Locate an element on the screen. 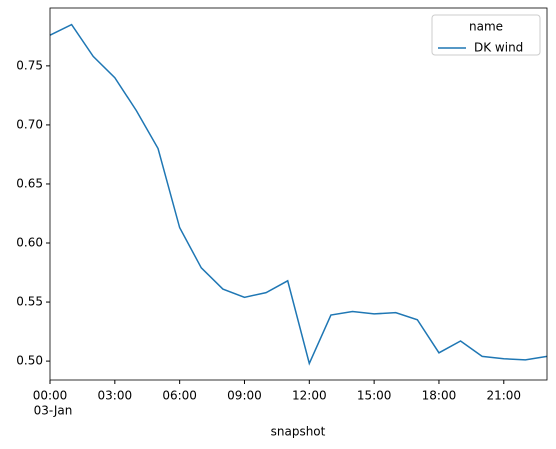 This screenshot has width=556, height=449. legend-label: DK wind is located at coordinates (498, 48).